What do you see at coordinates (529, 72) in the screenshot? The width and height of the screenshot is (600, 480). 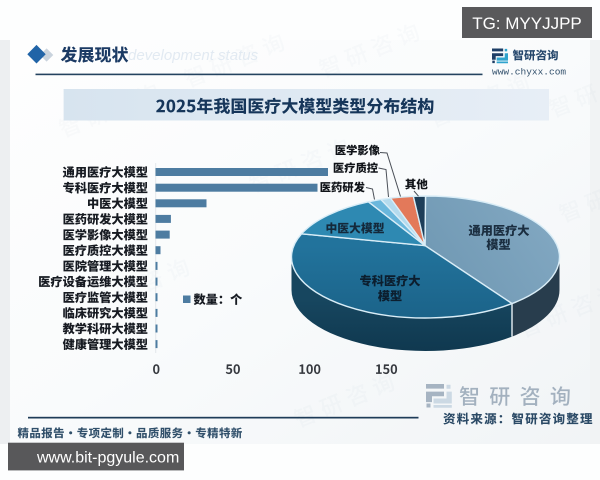 I see `svg-text: www.chyxx.com` at bounding box center [529, 72].